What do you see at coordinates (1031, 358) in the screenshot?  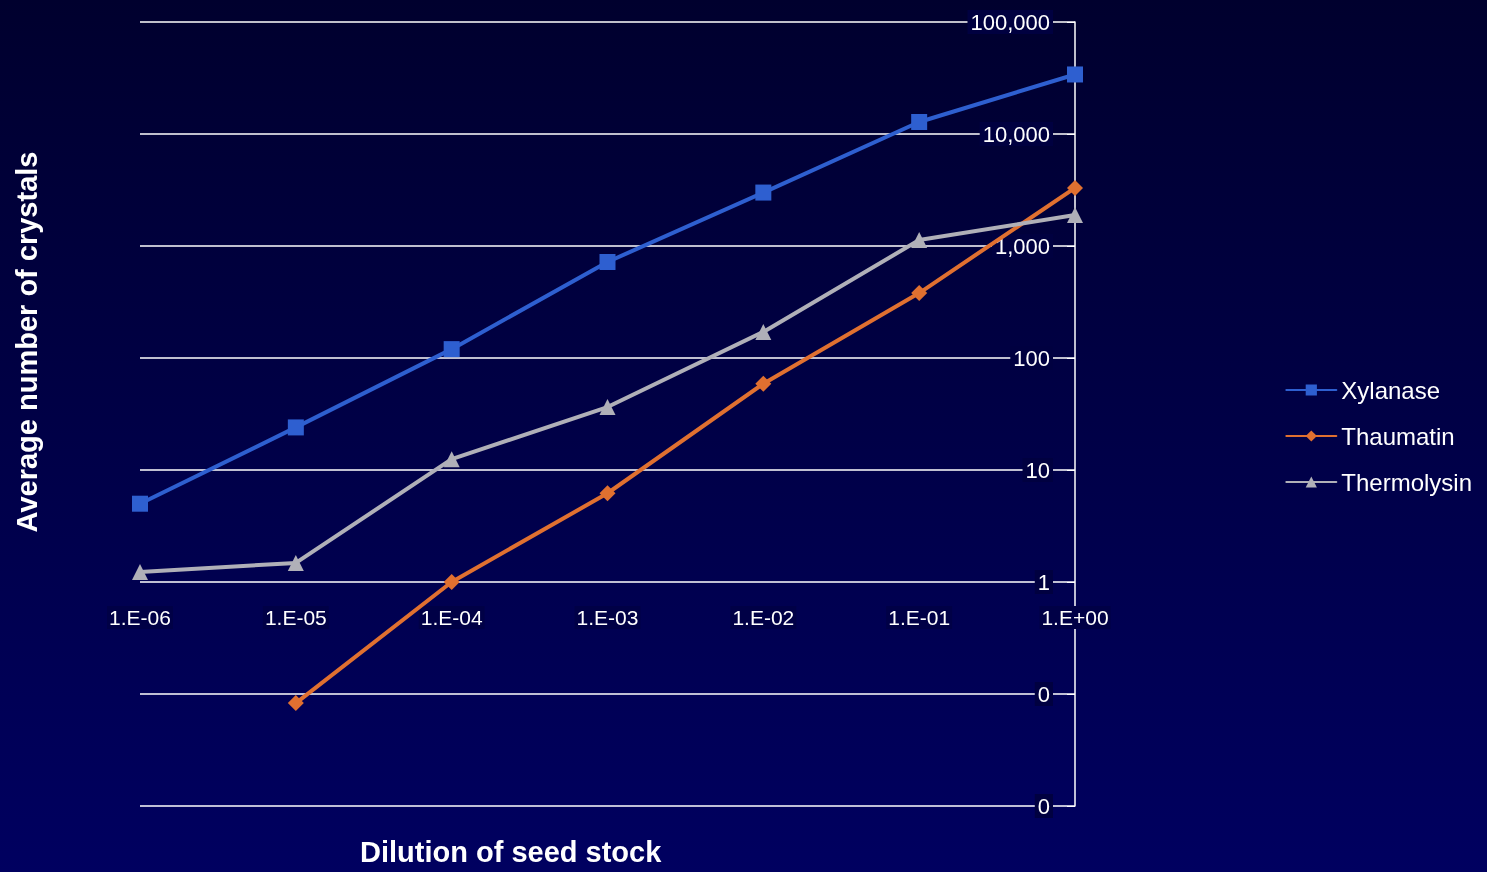 I see `y-tick-label: 100` at bounding box center [1031, 358].